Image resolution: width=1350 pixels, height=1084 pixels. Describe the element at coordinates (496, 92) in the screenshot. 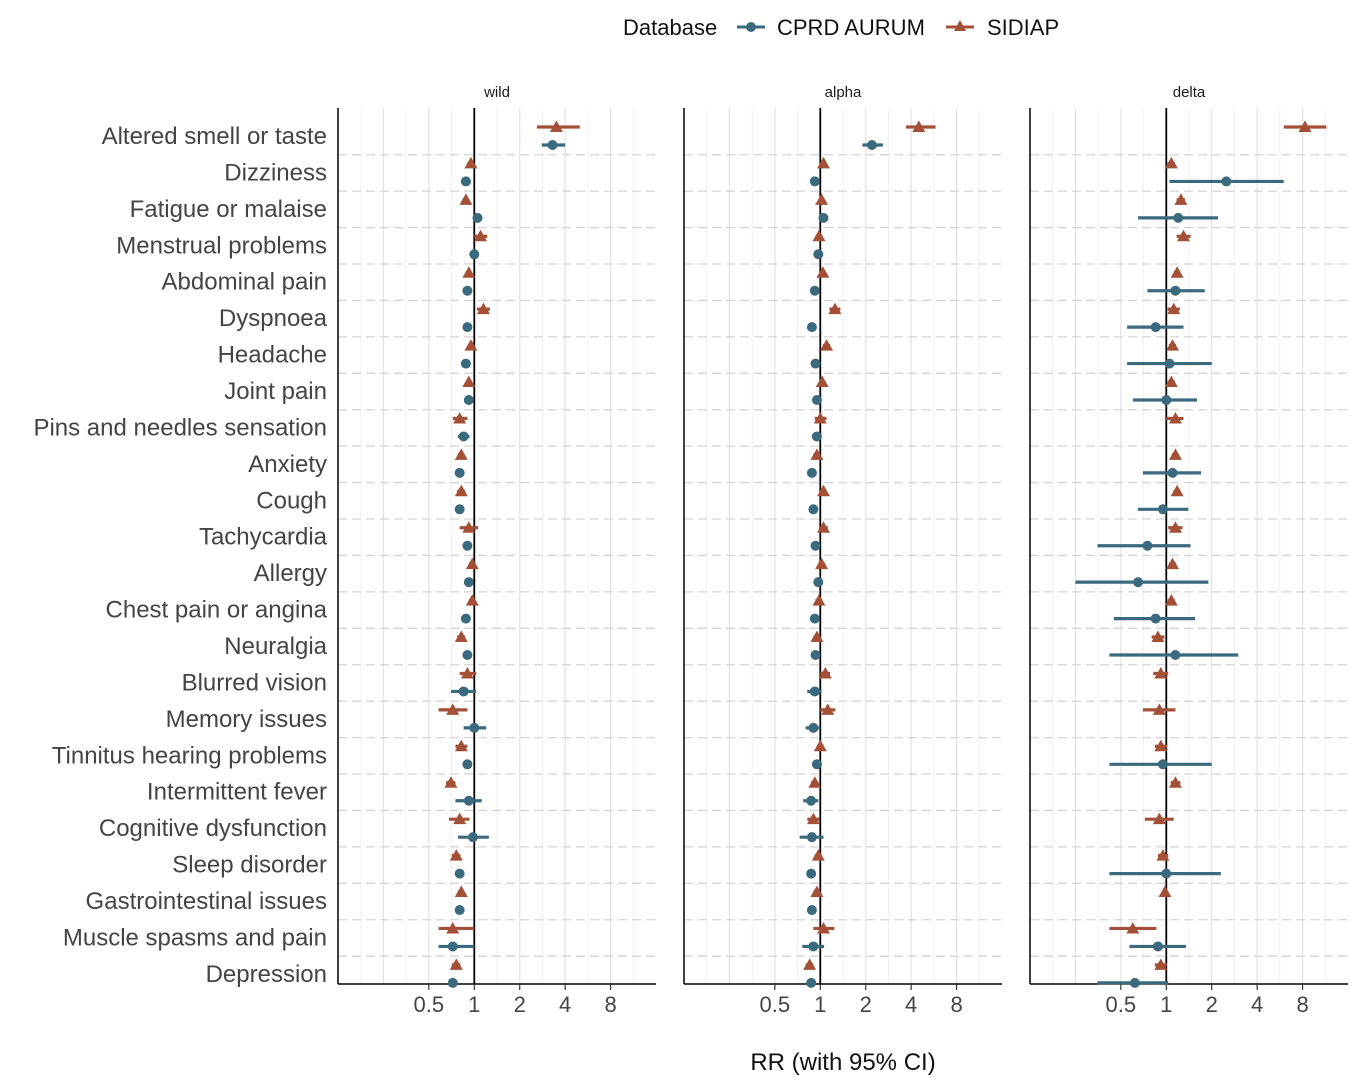

I see `facet-title: wild` at that location.